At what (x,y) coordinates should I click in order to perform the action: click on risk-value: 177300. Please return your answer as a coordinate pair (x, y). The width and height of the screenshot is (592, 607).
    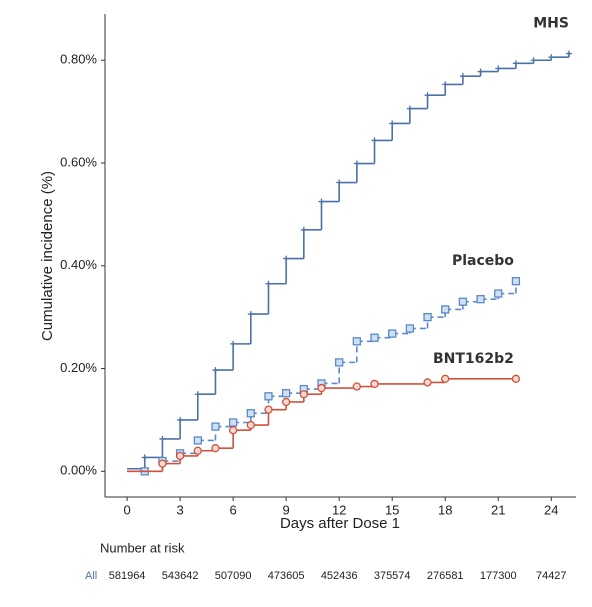
    Looking at the image, I should click on (498, 576).